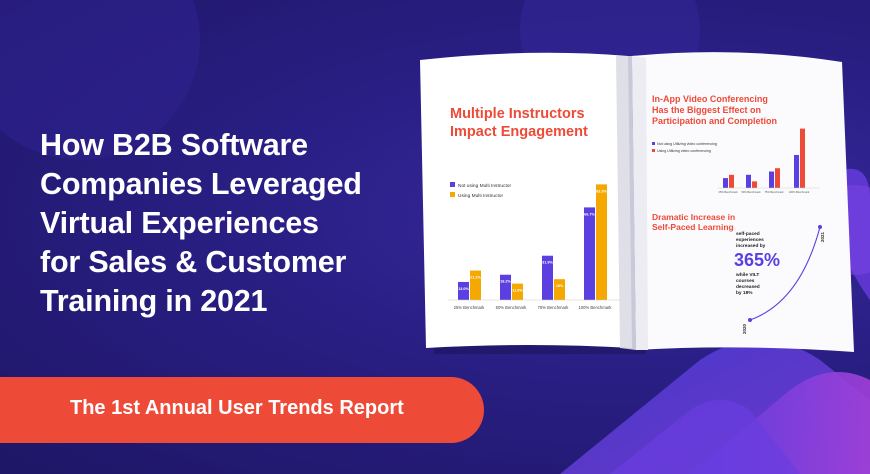  Describe the element at coordinates (710, 99) in the screenshot. I see `right-title-line-1: In-App Video Conferencing` at that location.